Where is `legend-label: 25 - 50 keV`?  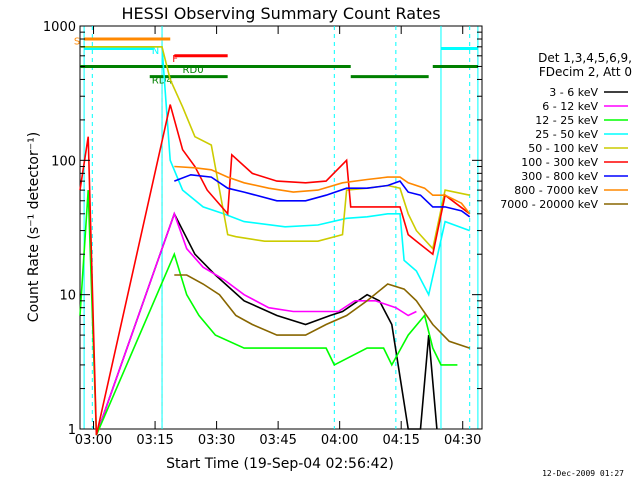 legend-label: 25 - 50 keV is located at coordinates (566, 134).